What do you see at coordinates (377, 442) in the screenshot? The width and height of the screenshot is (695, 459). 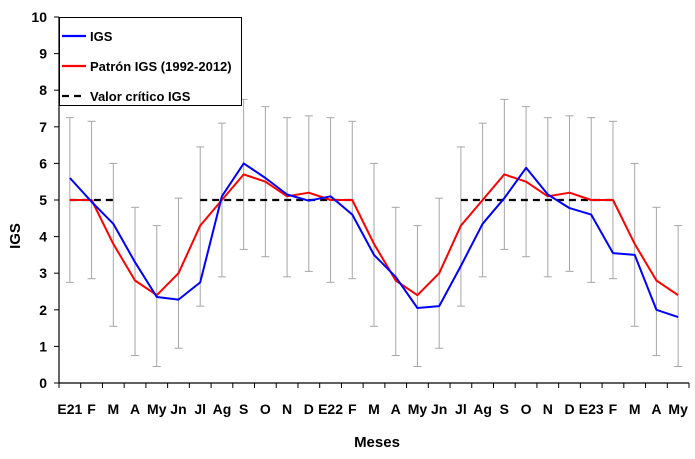 I see `x-axis-title: Meses` at bounding box center [377, 442].